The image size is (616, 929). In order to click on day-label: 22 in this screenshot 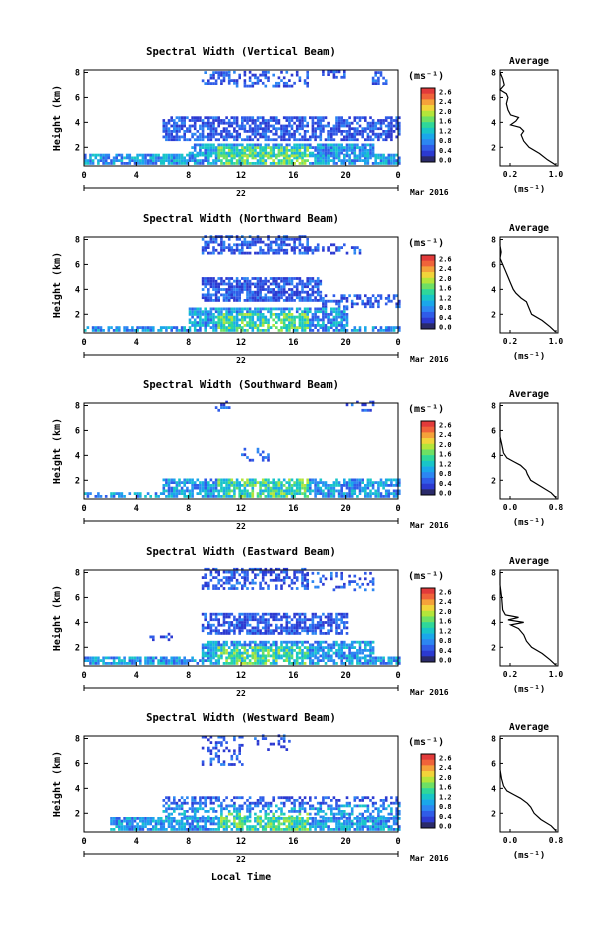, I will do `click(241, 360)`.